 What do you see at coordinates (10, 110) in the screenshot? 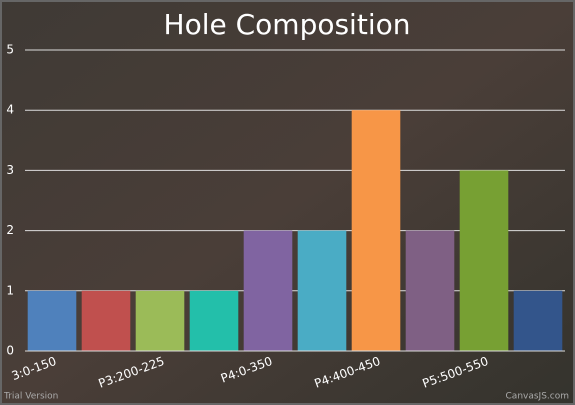
I see `y-tick-label: 4` at bounding box center [10, 110].